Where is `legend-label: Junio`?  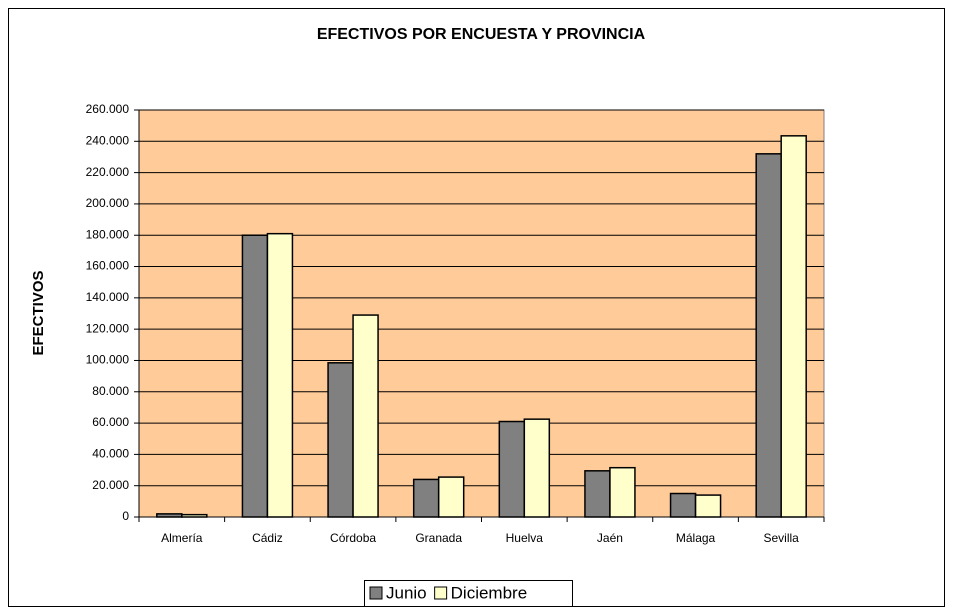 legend-label: Junio is located at coordinates (406, 592).